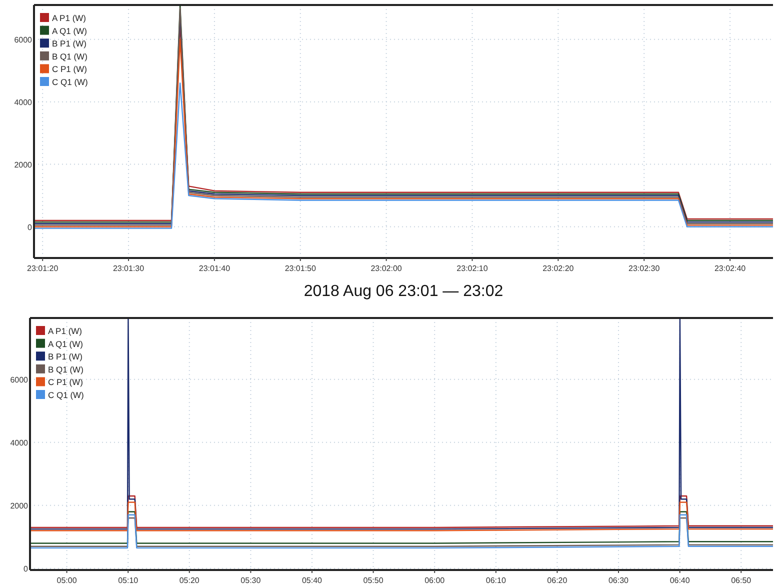 Image resolution: width=775 pixels, height=585 pixels. I want to click on x-tick-label: 05:20, so click(189, 580).